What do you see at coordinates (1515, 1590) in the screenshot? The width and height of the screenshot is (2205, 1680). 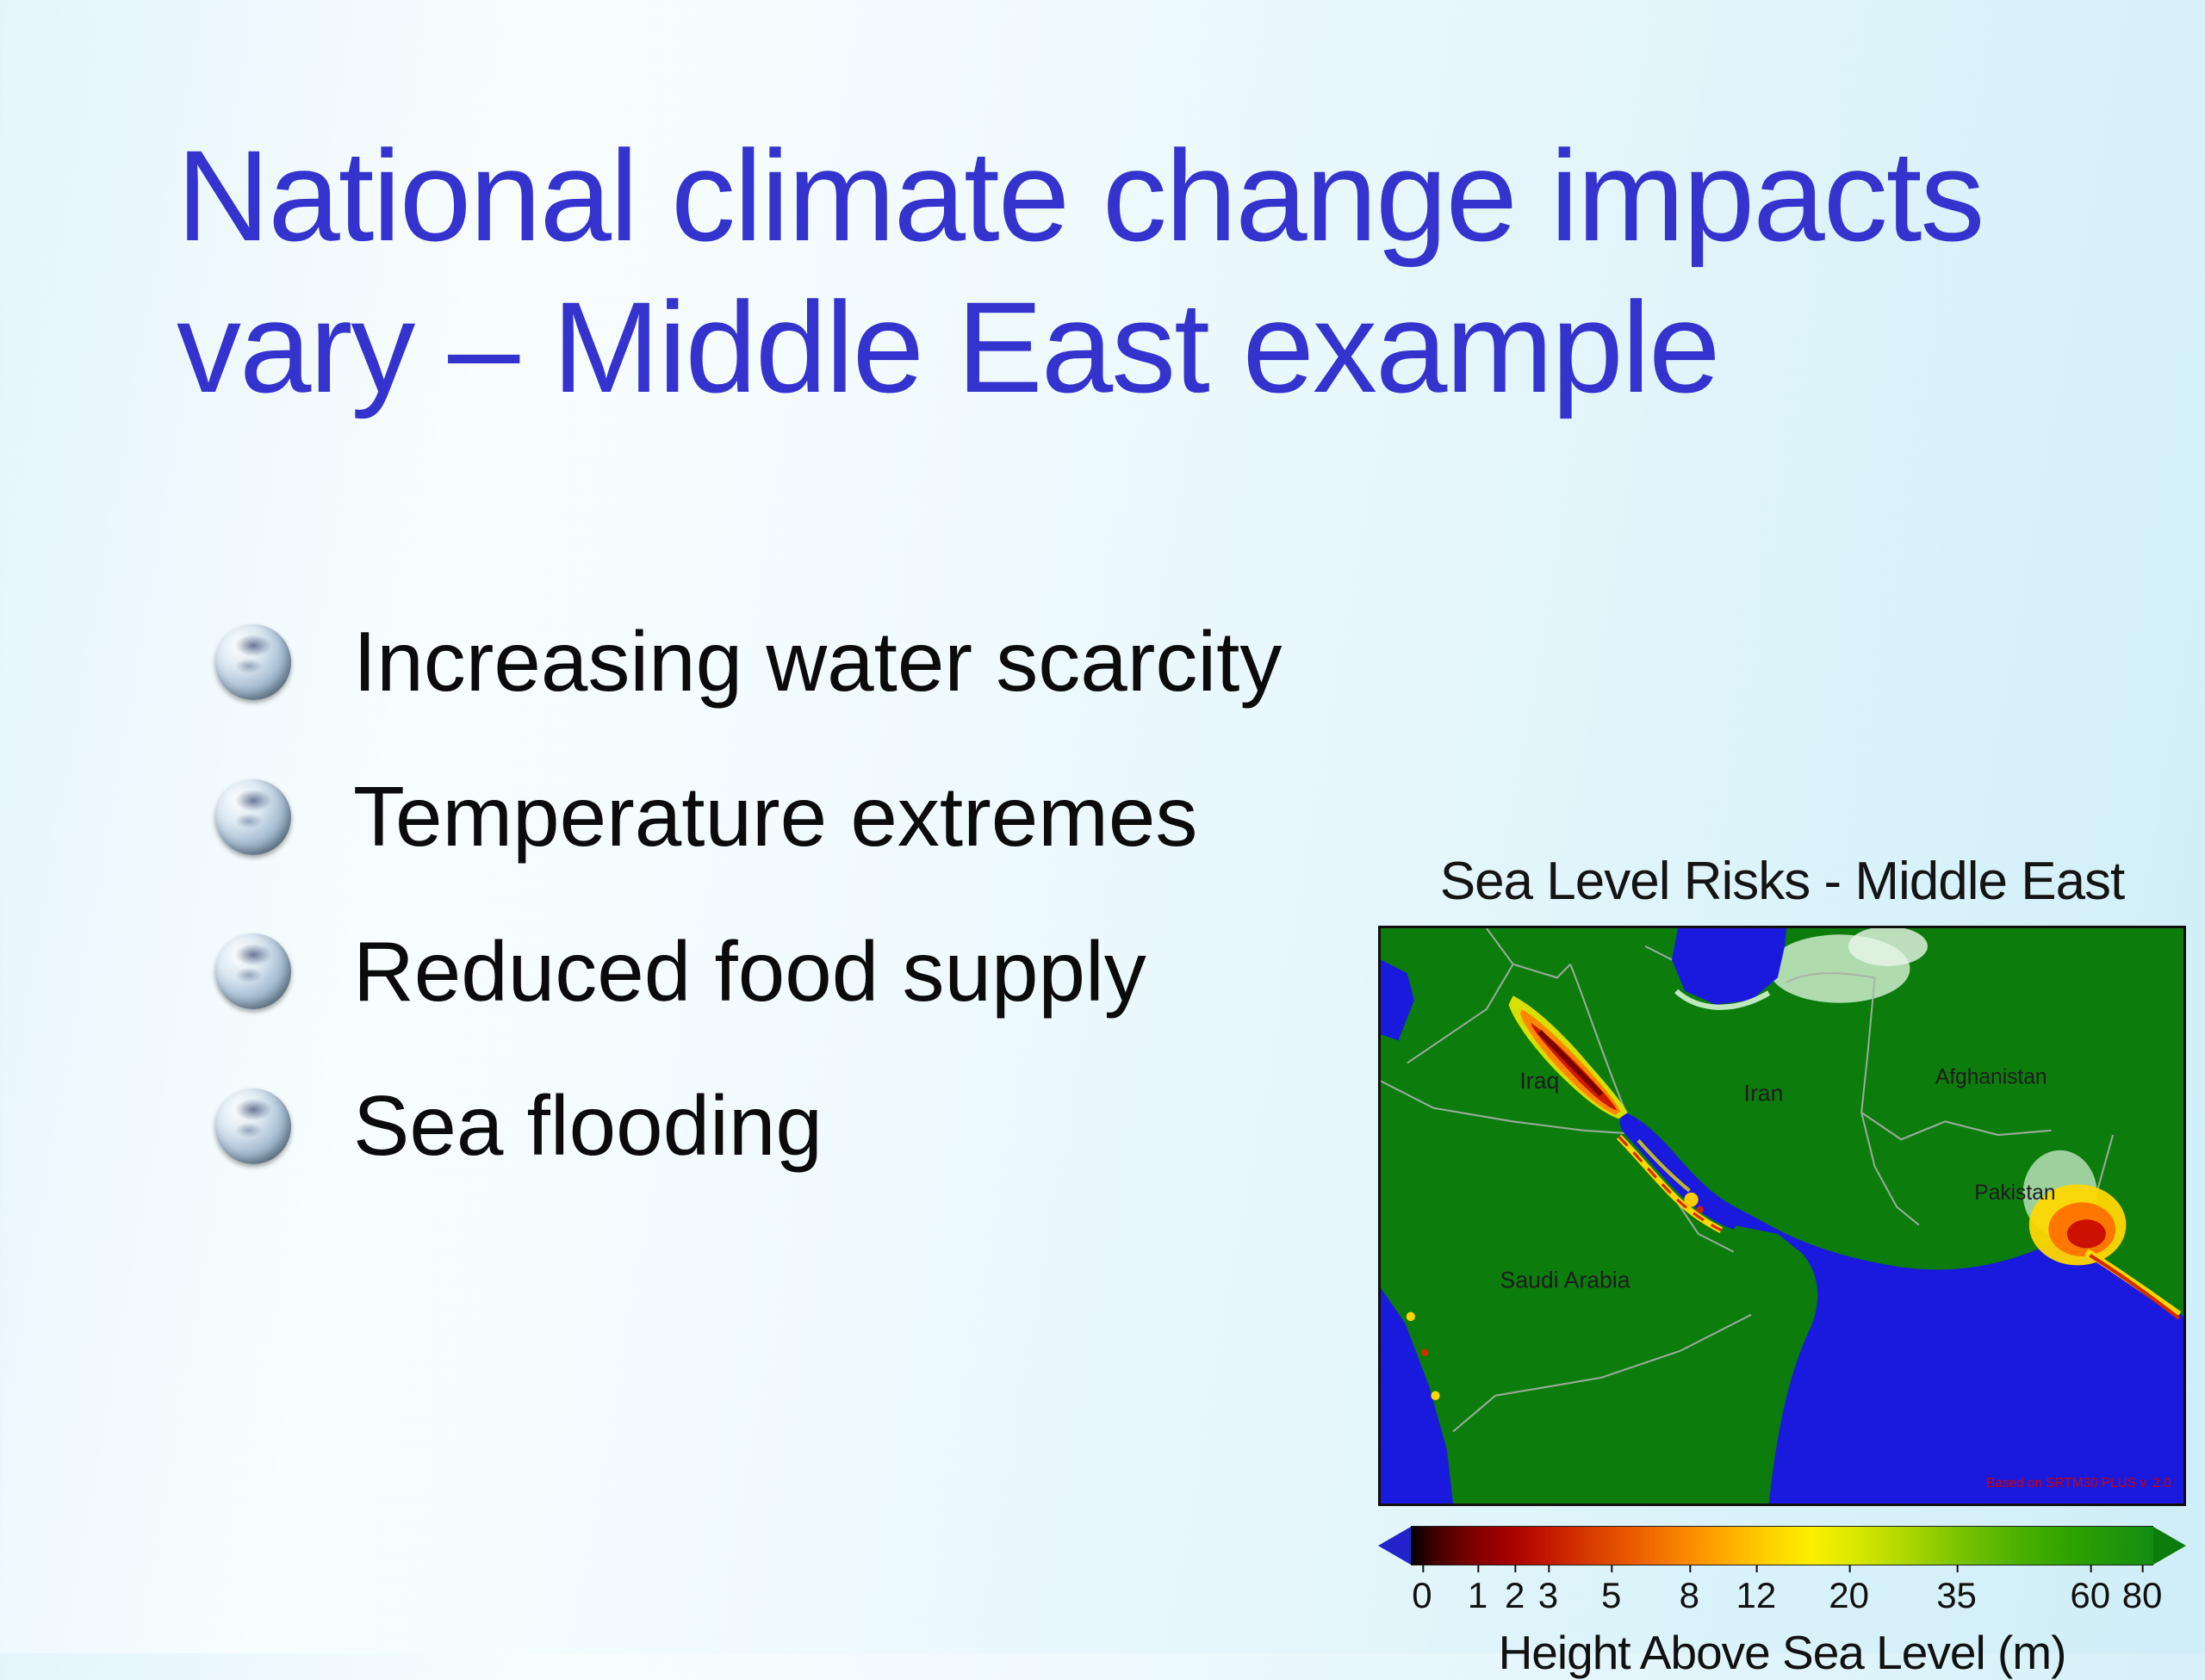 I see `colorbar-tick: 2` at bounding box center [1515, 1590].